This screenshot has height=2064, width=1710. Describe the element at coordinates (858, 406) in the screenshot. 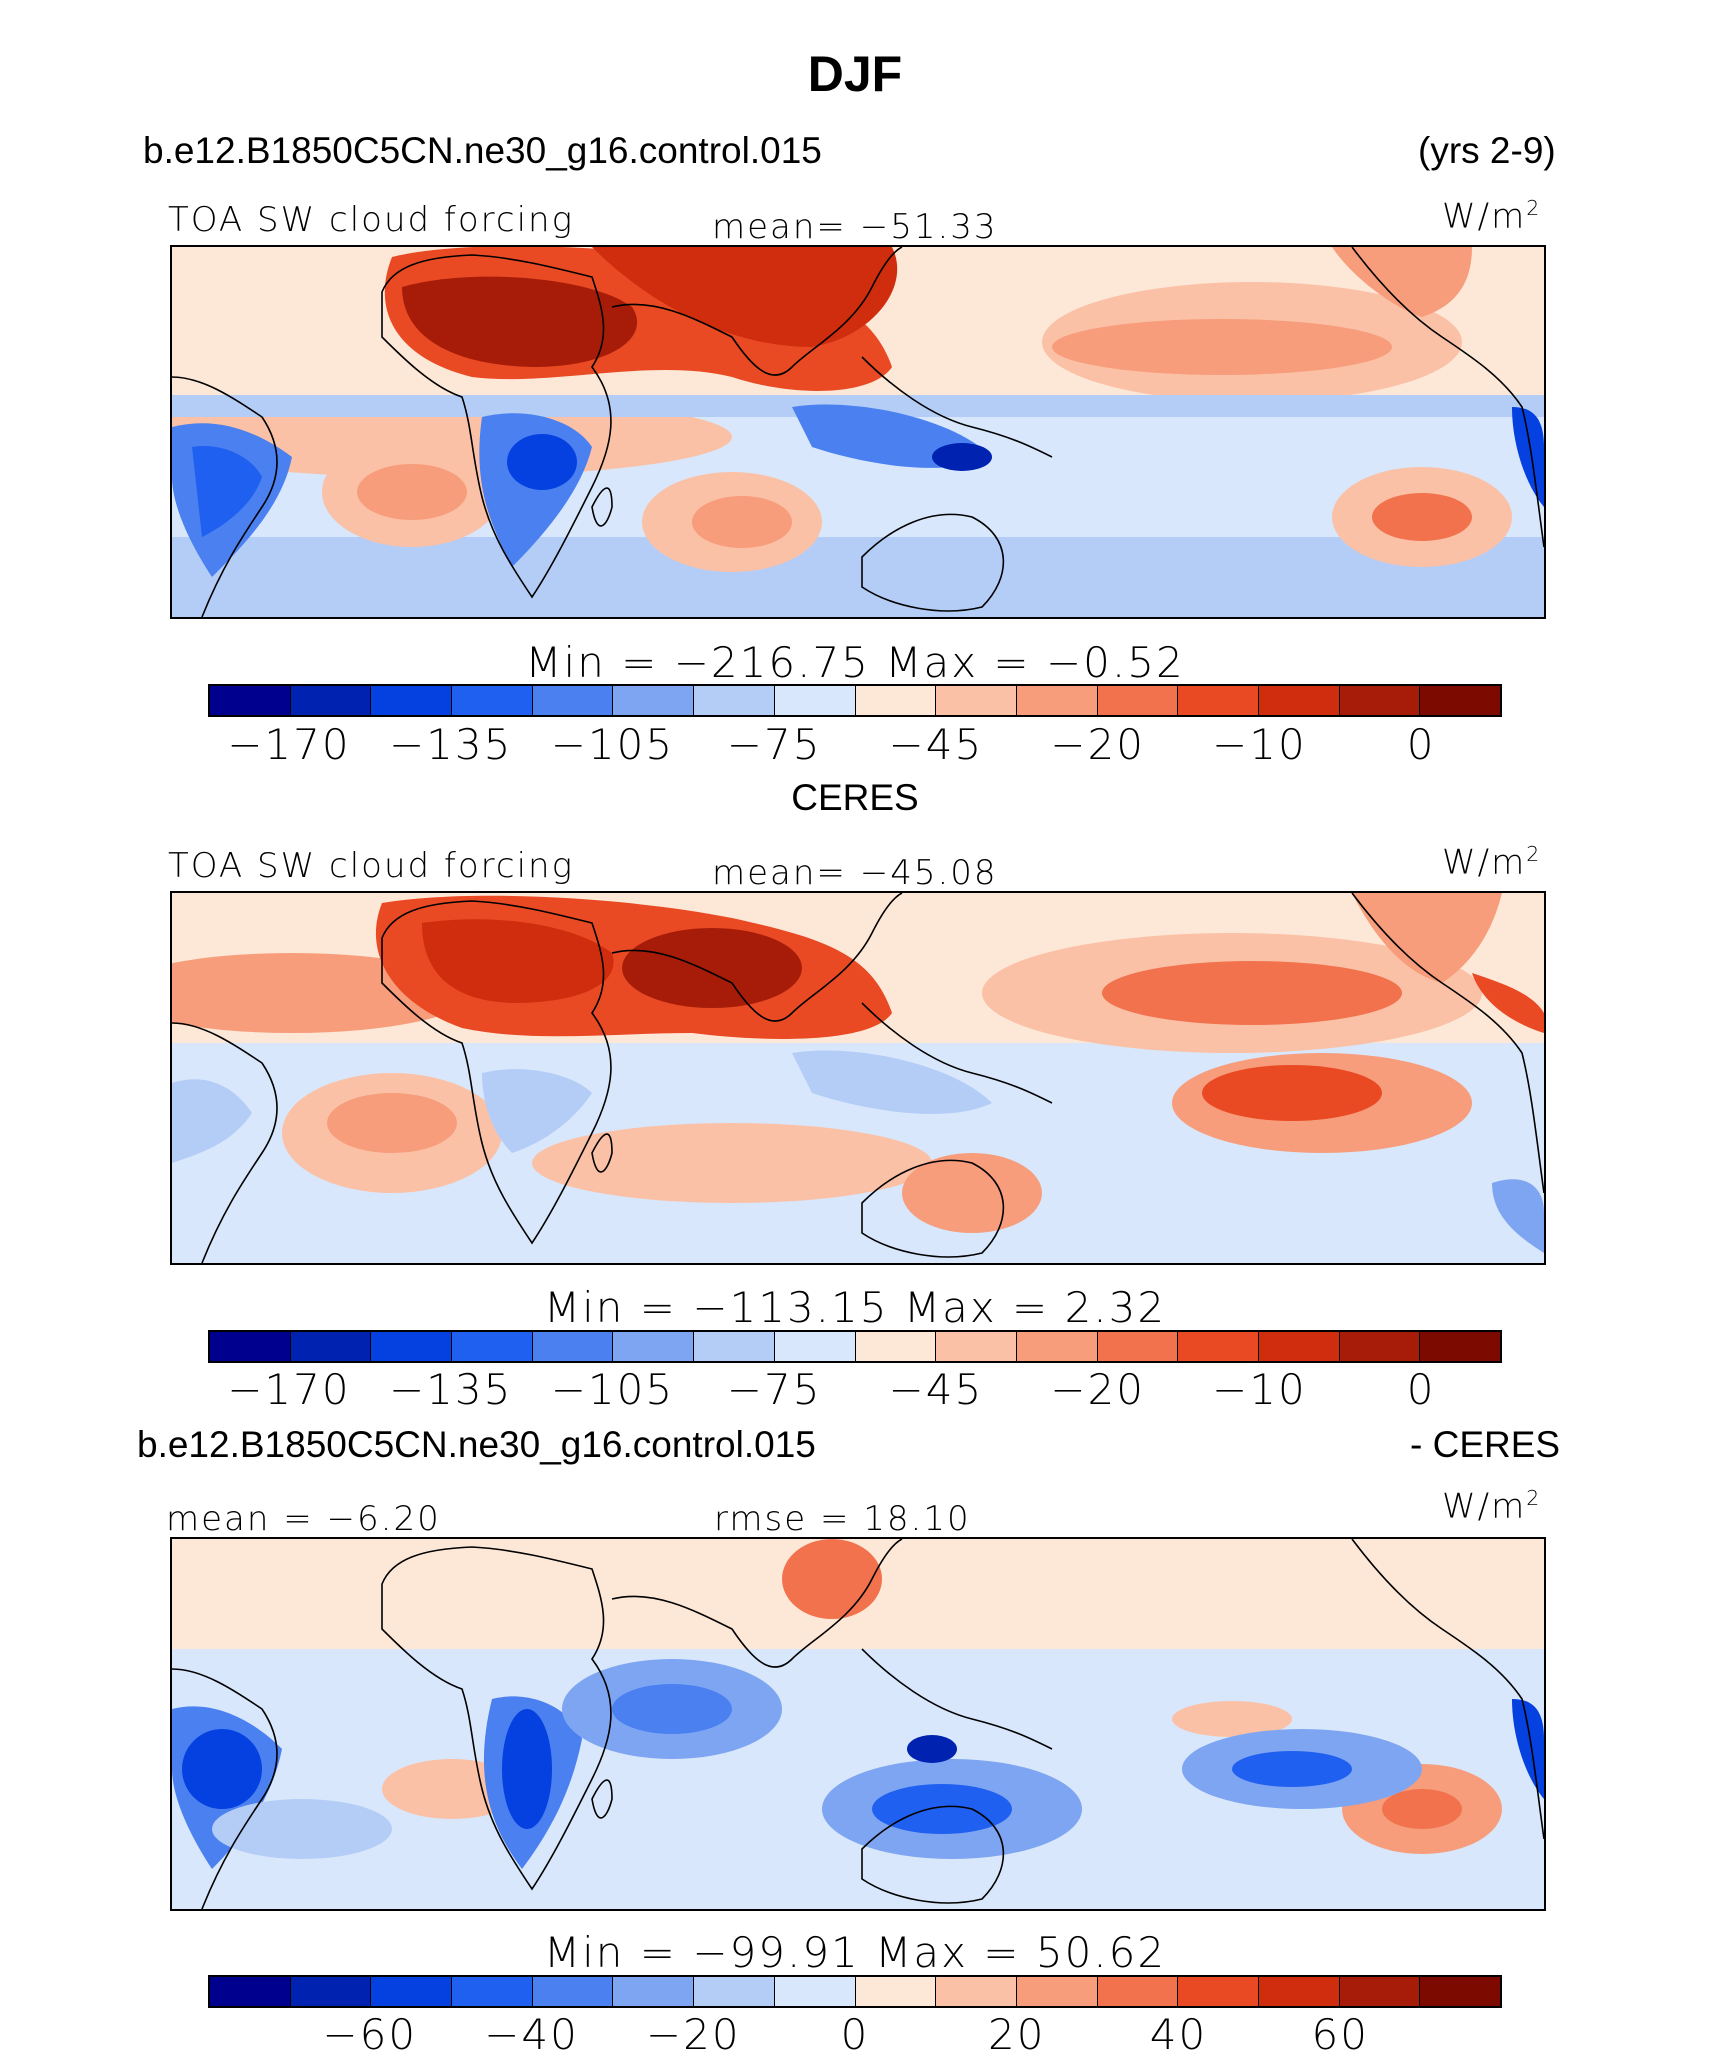

I see `itcz-band` at that location.